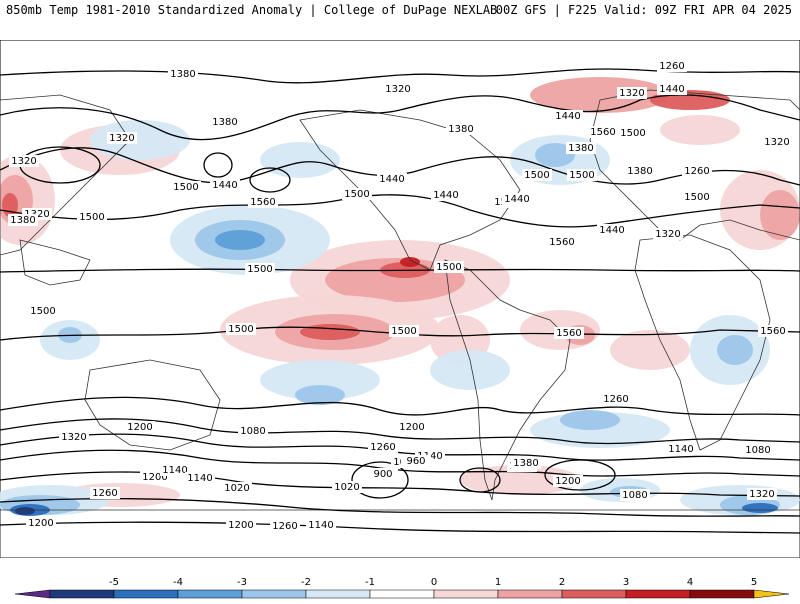 The image size is (800, 604). What do you see at coordinates (771, 594) in the screenshot?
I see `colorbar-max-arrow` at bounding box center [771, 594].